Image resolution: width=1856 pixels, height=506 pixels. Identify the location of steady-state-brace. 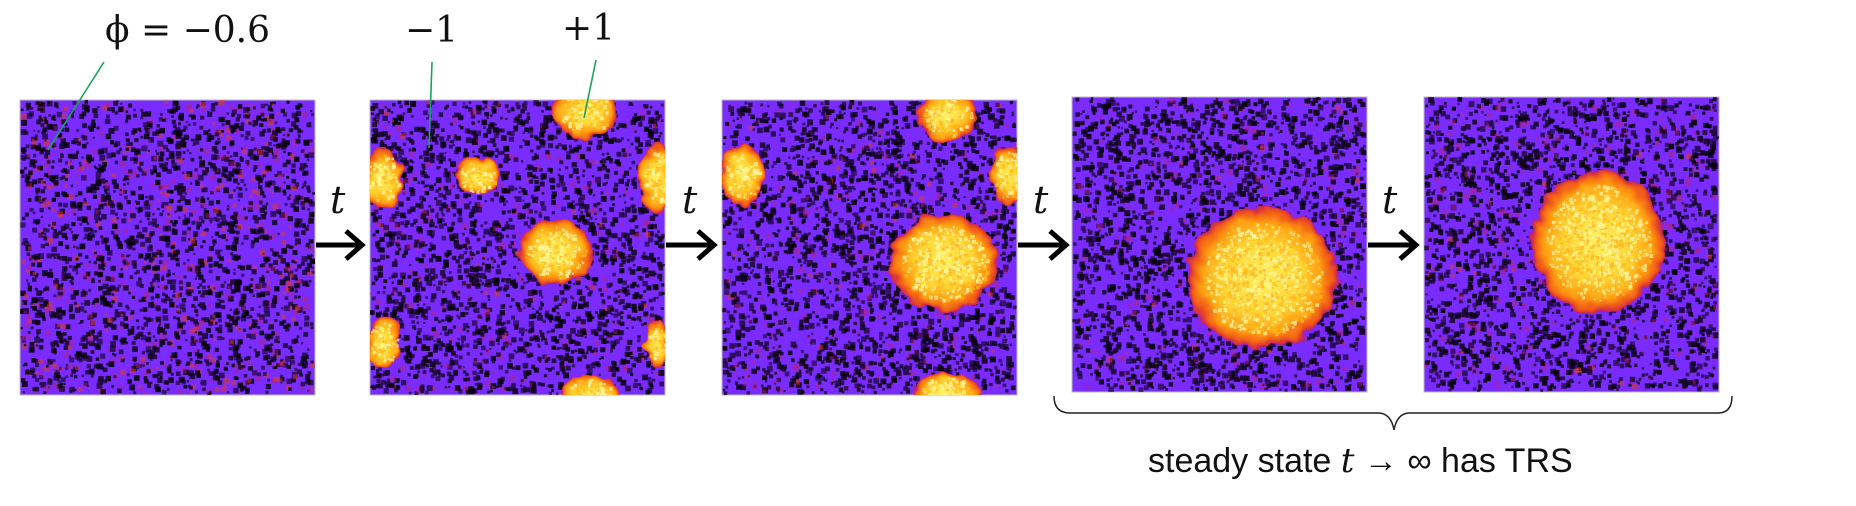
(1393, 413).